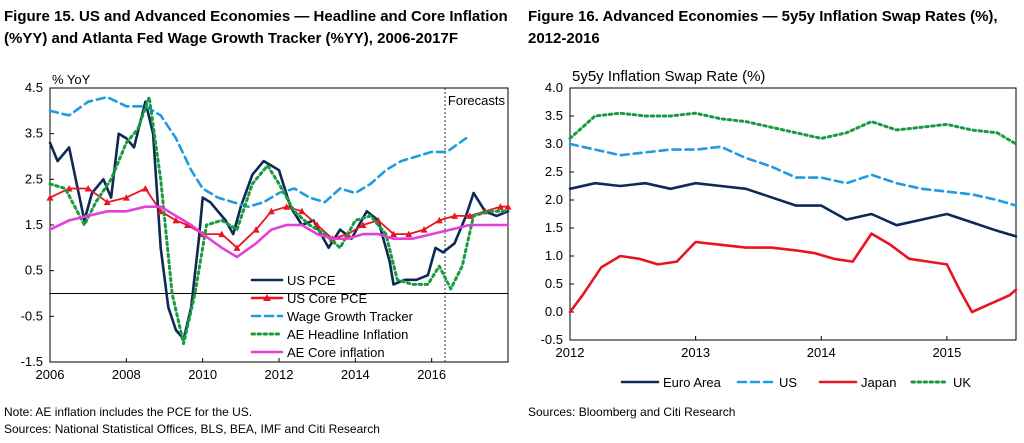 The height and width of the screenshot is (443, 1024). I want to click on legend-label: Japan, so click(878, 382).